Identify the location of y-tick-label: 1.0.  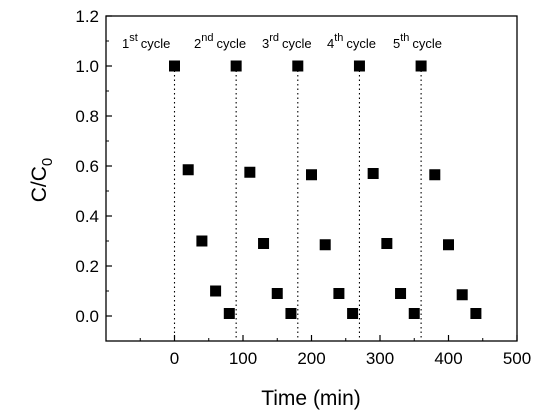
(87, 66).